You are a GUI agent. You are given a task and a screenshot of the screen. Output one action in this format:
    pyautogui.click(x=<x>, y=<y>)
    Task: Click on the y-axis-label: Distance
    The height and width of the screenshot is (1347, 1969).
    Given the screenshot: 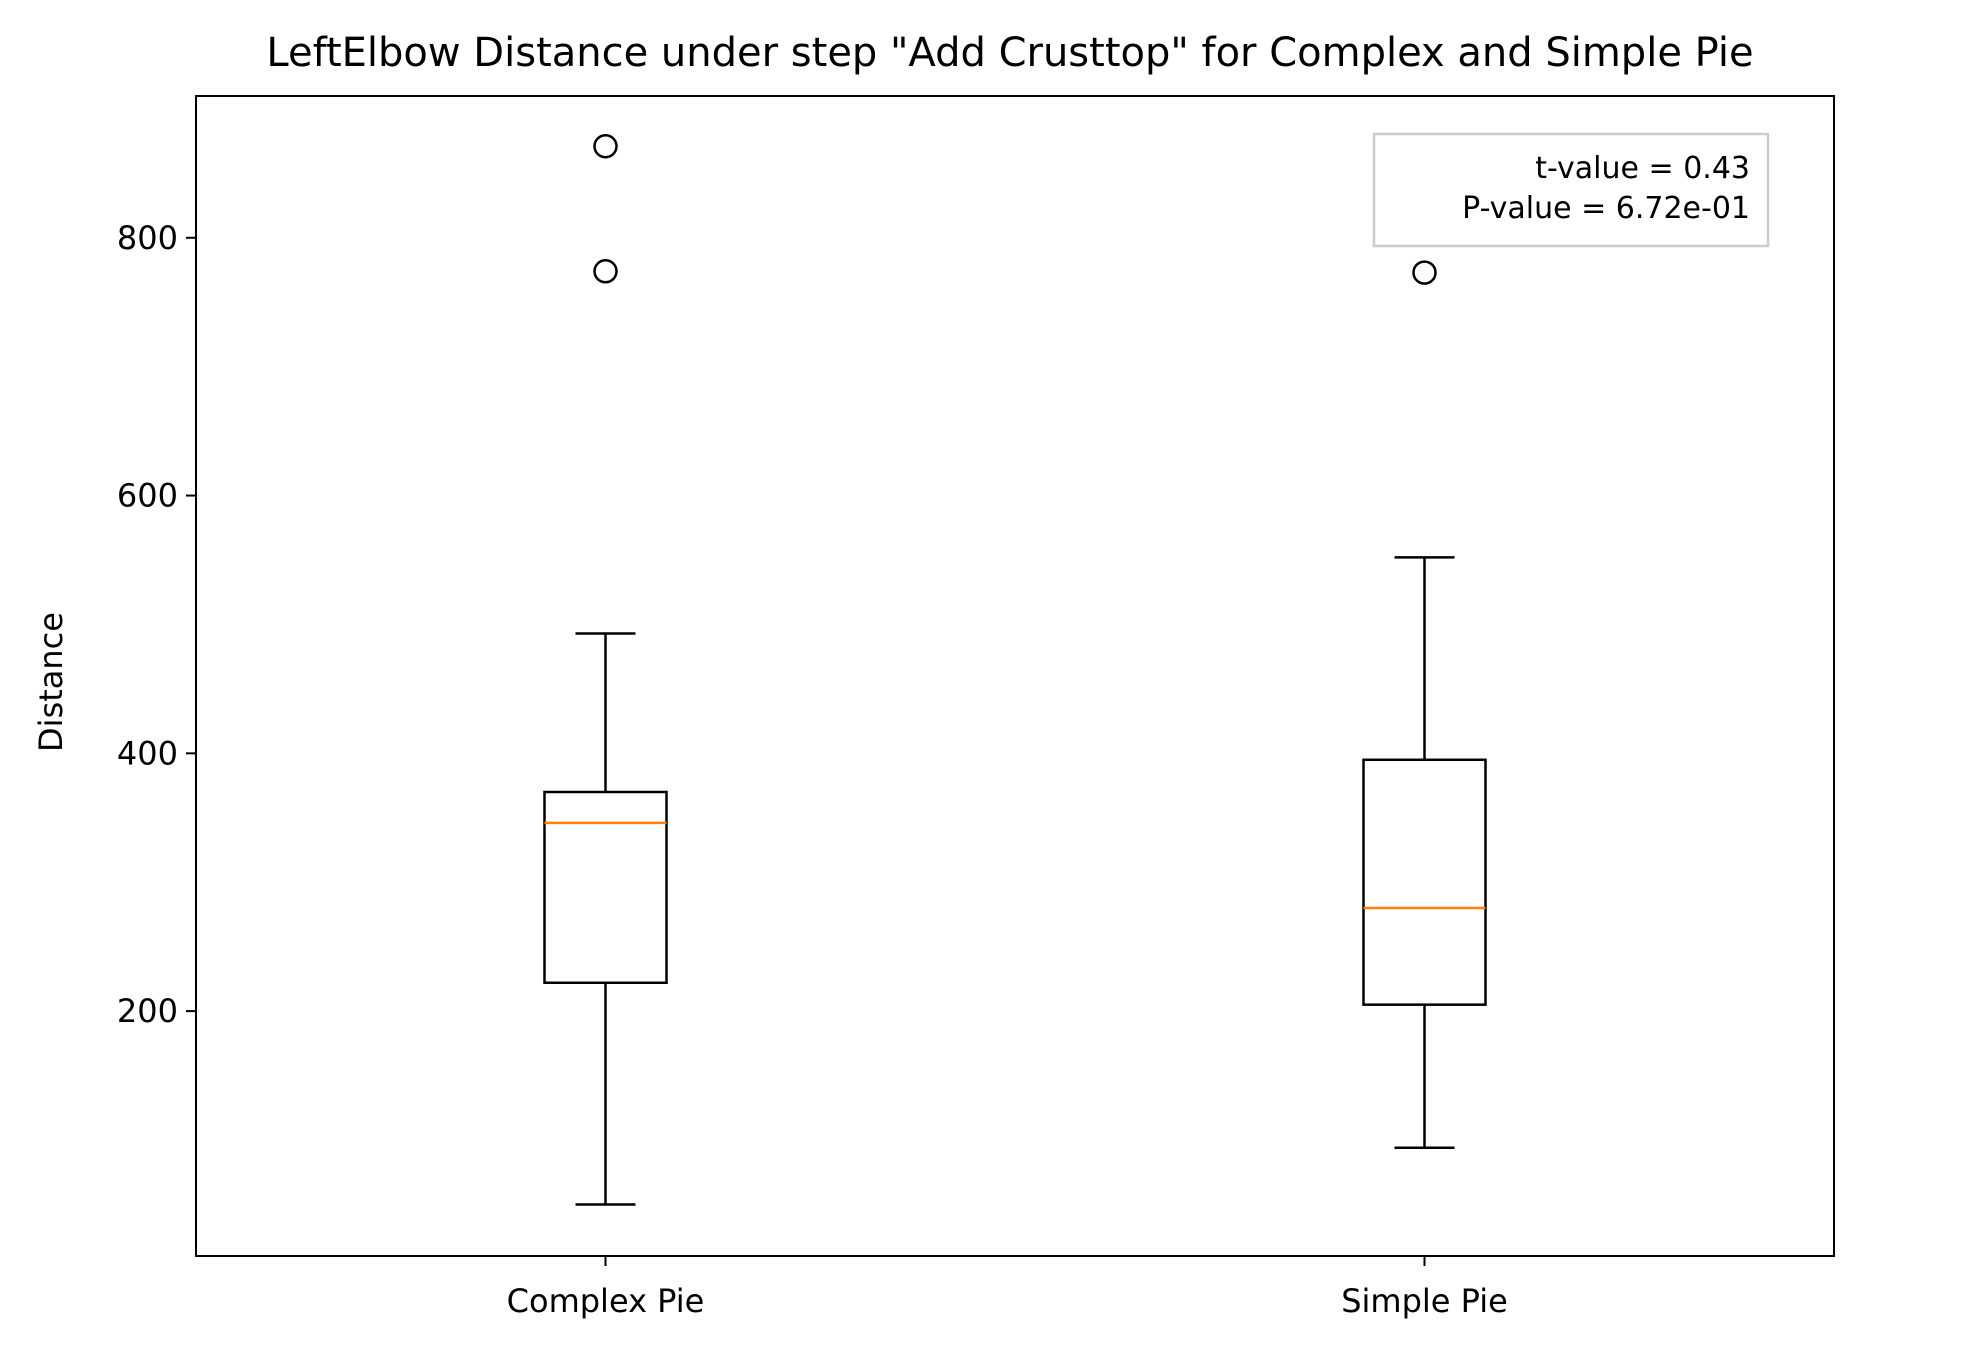 What is the action you would take?
    pyautogui.click(x=51, y=682)
    